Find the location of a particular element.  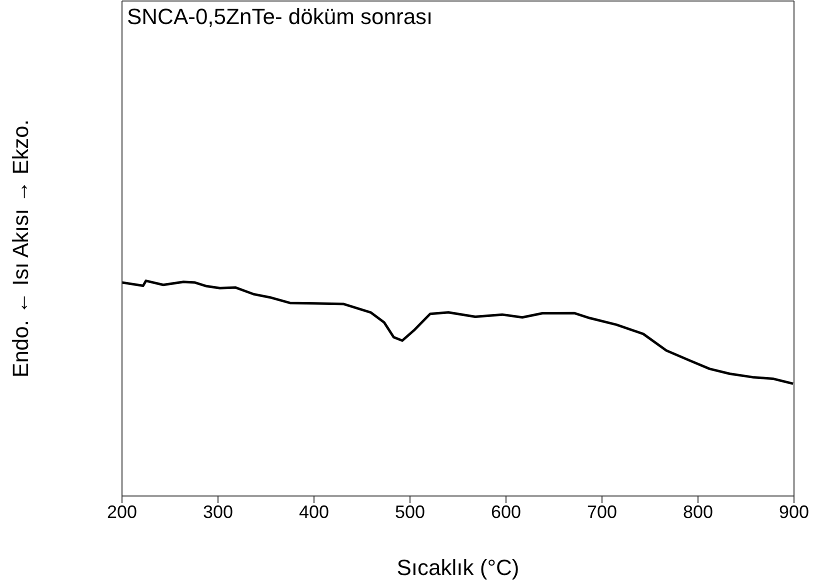

x-tick-label: 400 is located at coordinates (314, 512).